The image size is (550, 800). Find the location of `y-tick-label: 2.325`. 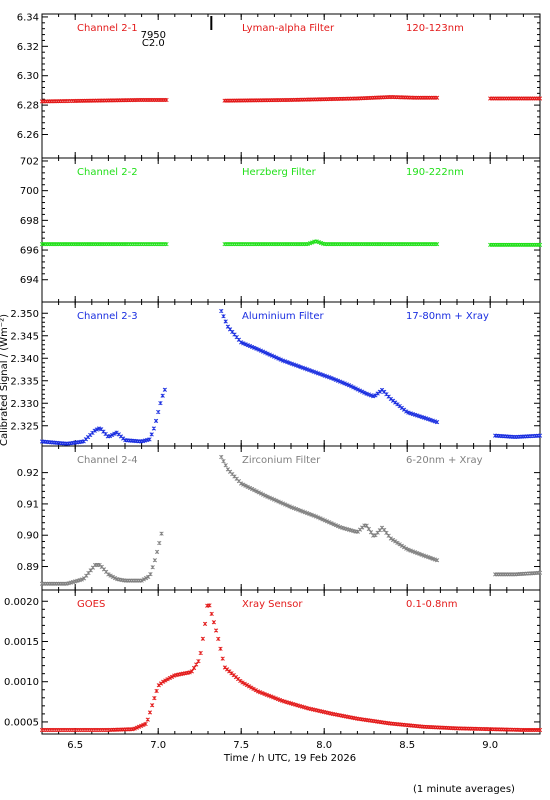

y-tick-label: 2.325 is located at coordinates (24, 426).